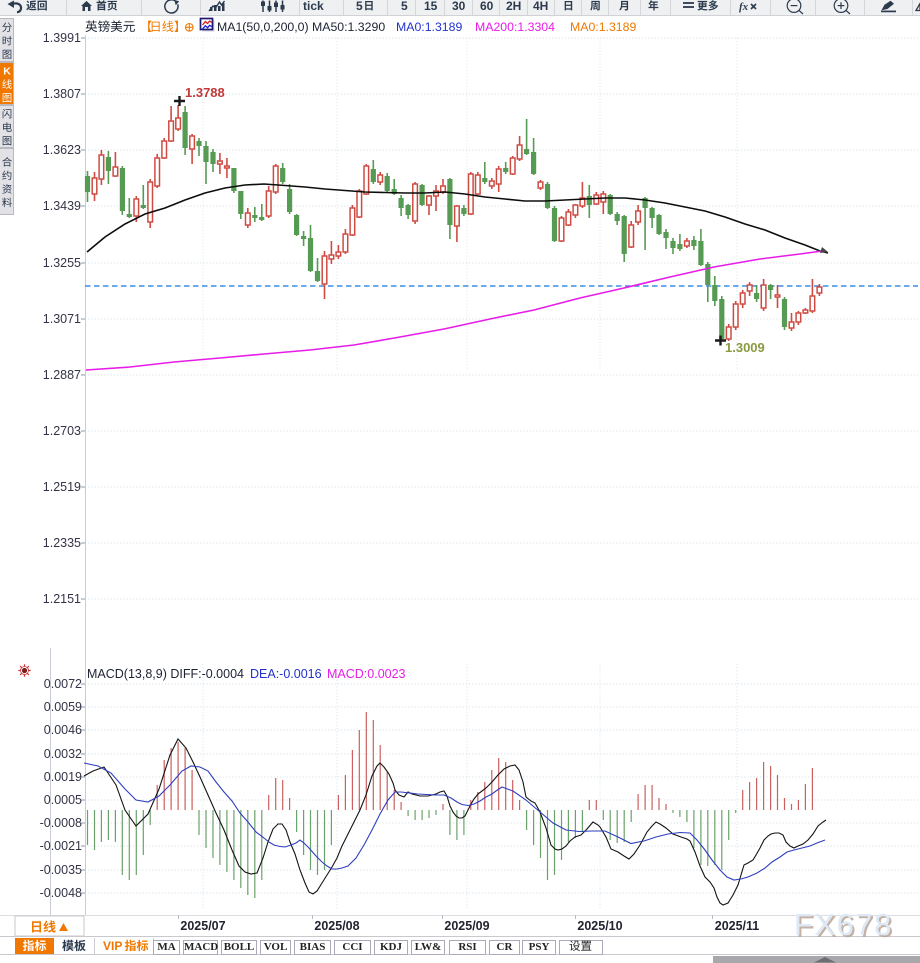 The image size is (920, 963). I want to click on svg-text: 1.2151, so click(62, 599).